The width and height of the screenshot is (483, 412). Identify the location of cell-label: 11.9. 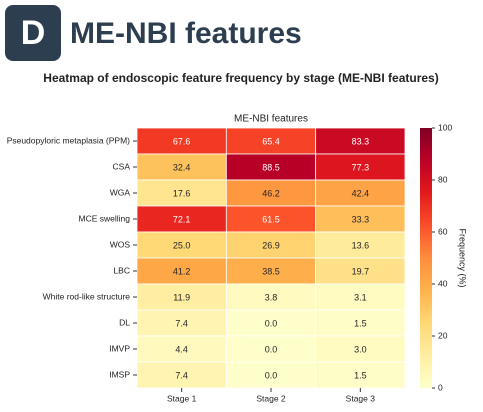
(181, 297).